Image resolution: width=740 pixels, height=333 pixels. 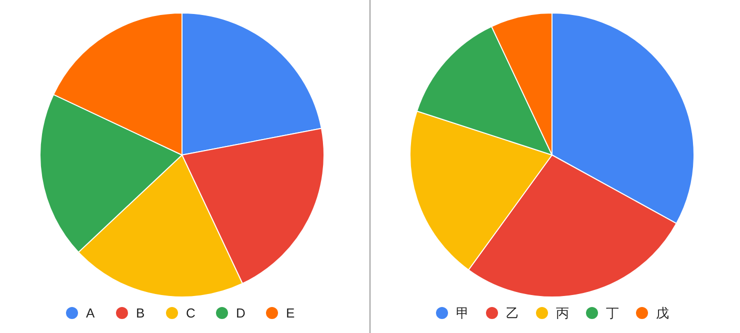 I want to click on legend-label: 戊, so click(x=662, y=313).